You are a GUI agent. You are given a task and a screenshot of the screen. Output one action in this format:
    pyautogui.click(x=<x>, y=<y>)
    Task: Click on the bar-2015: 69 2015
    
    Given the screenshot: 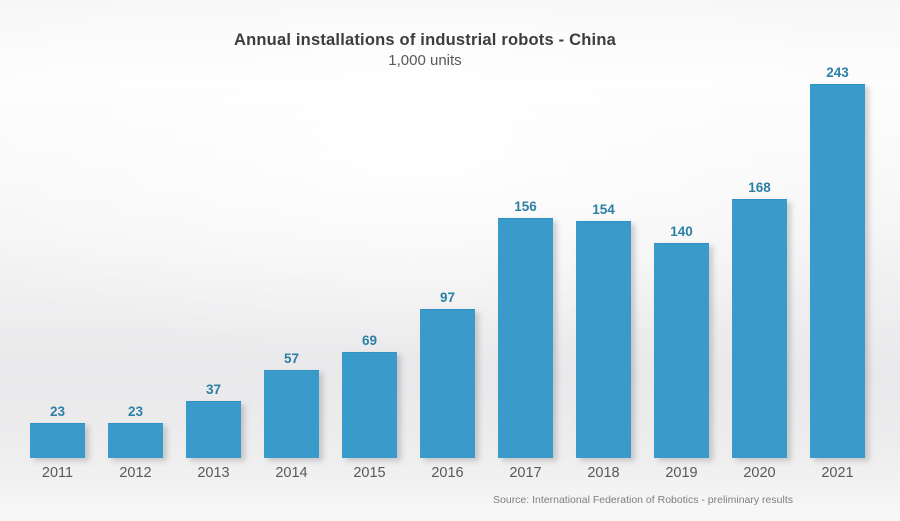 What is the action you would take?
    pyautogui.click(x=369, y=407)
    